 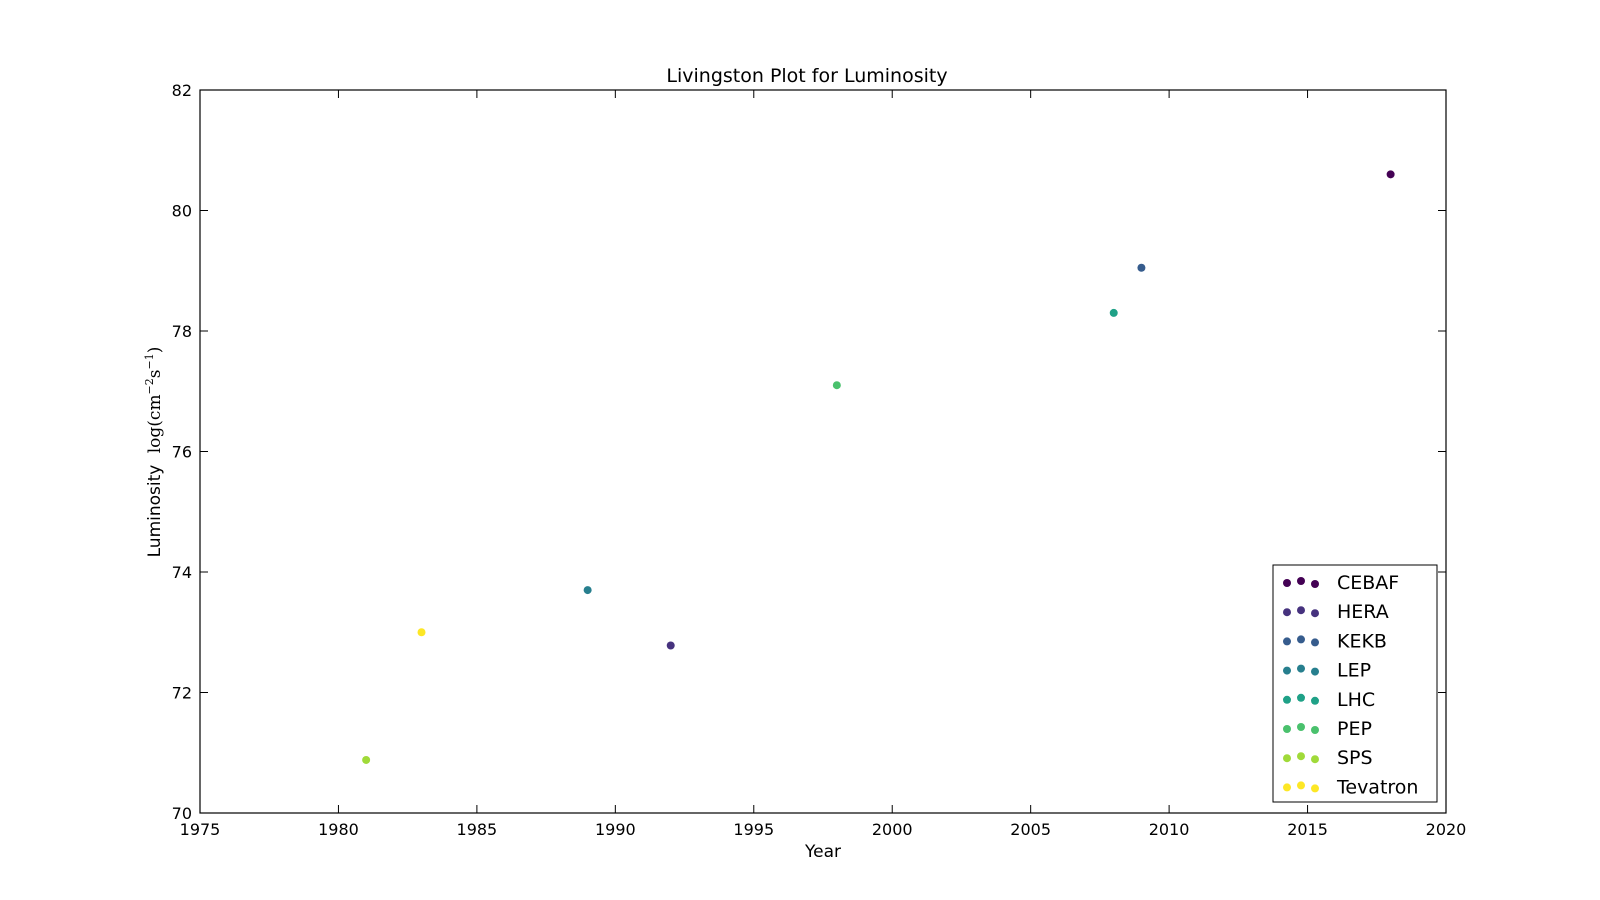 What do you see at coordinates (421, 632) in the screenshot?
I see `data-point-tevatron` at bounding box center [421, 632].